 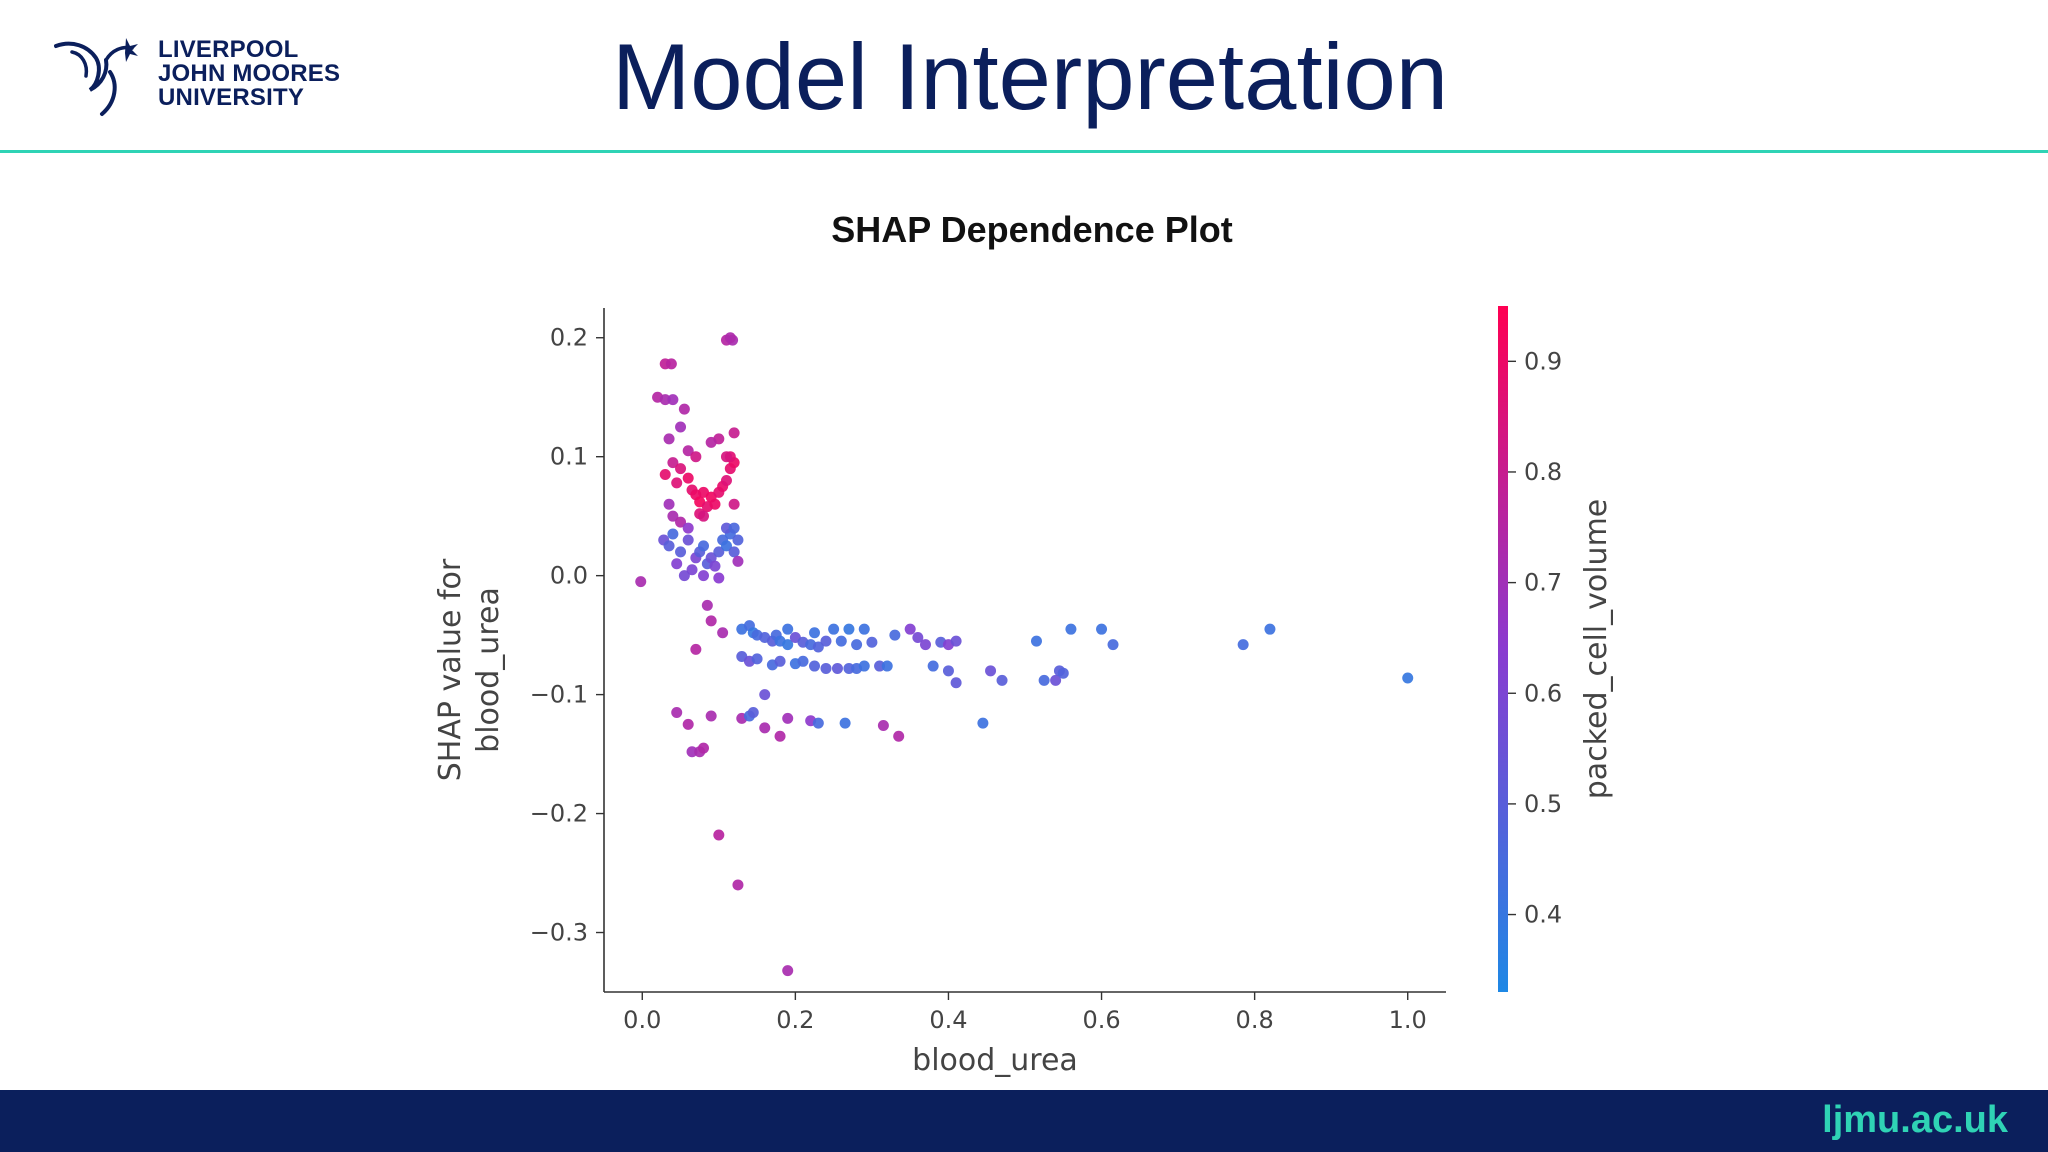 I want to click on colorbar-tick-label: 0.7, so click(x=1543, y=583).